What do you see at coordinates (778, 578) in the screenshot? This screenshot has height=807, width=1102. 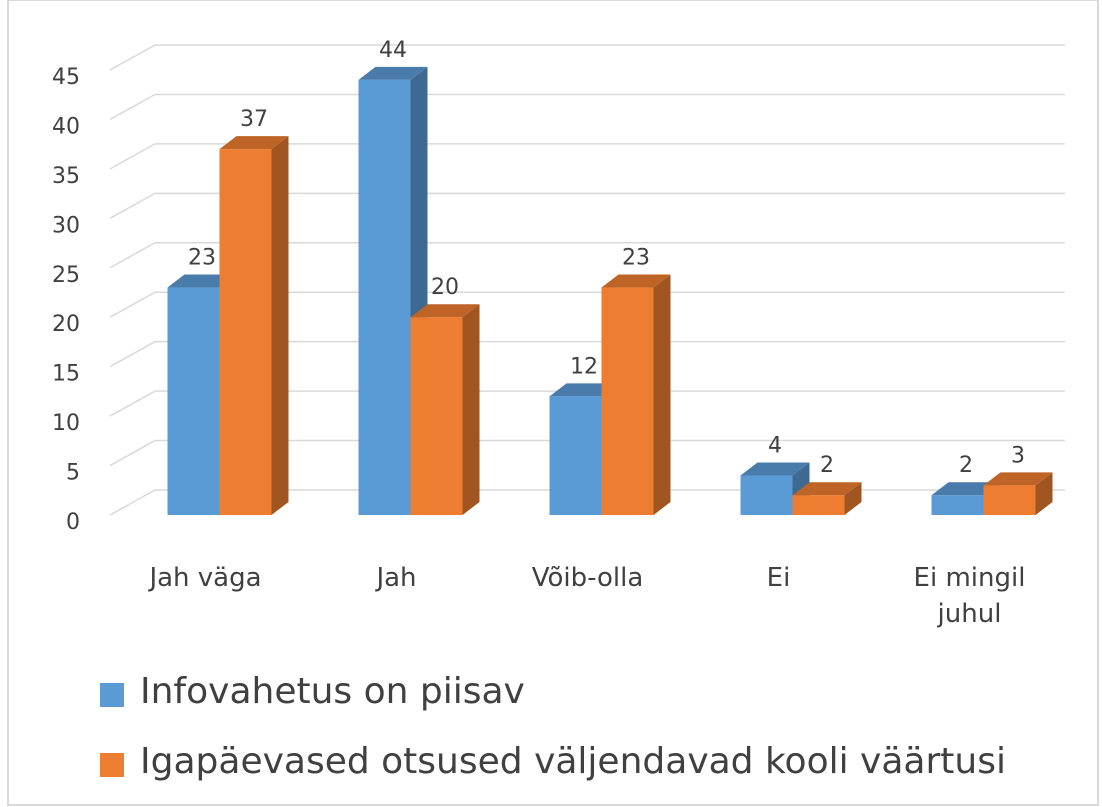 I see `x-tick-label: Ei` at bounding box center [778, 578].